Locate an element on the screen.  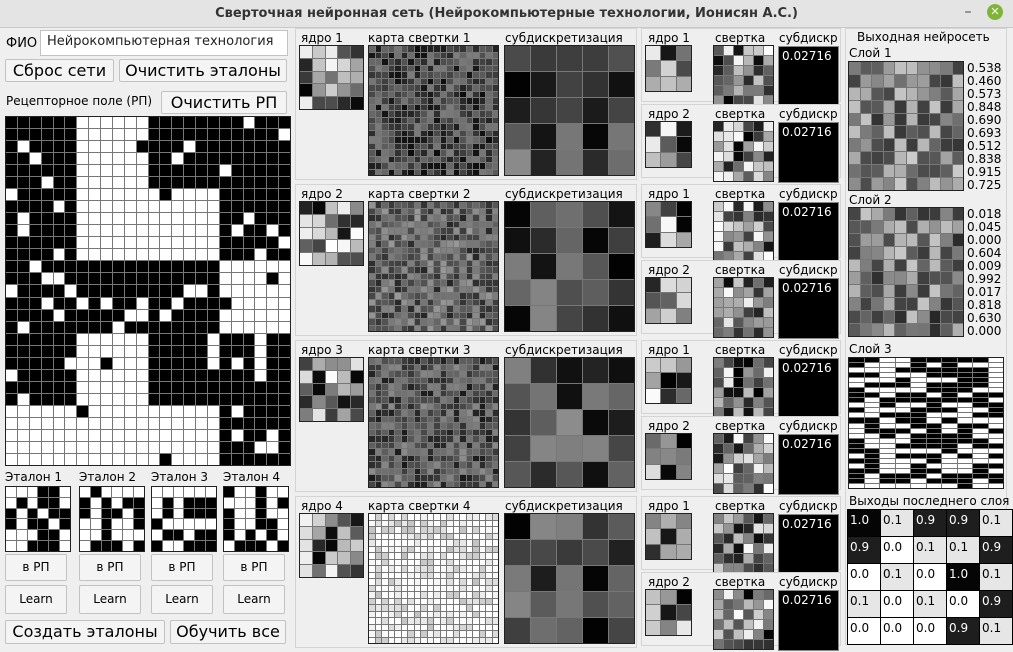
etalon-3-grid is located at coordinates (184, 519).